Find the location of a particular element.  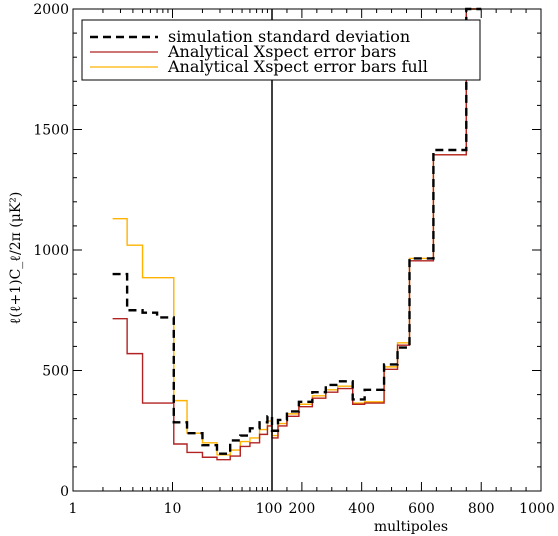

y-tick-label: 1500 is located at coordinates (51, 131).